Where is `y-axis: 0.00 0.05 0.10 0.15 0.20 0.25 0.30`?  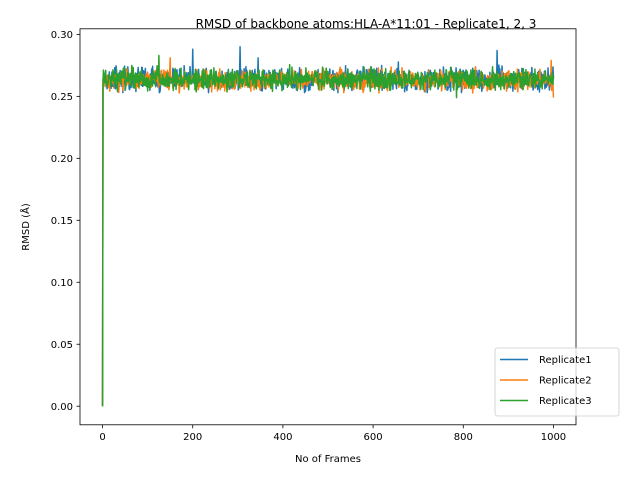 y-axis: 0.00 0.05 0.10 0.15 0.20 0.25 0.30 is located at coordinates (65, 221).